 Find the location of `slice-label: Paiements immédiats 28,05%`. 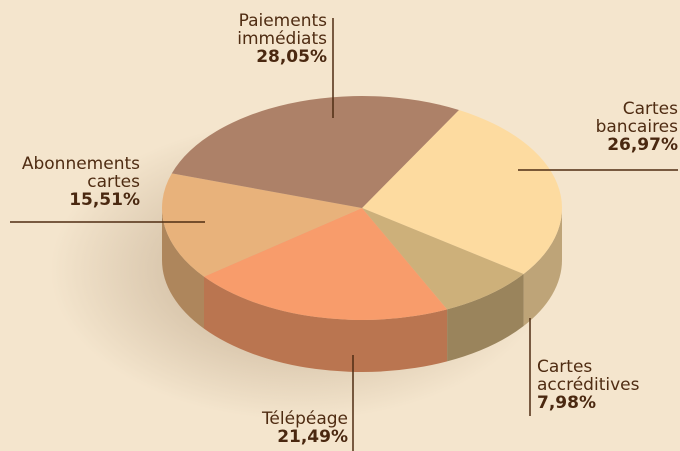

slice-label: Paiements immédiats 28,05% is located at coordinates (267, 39).